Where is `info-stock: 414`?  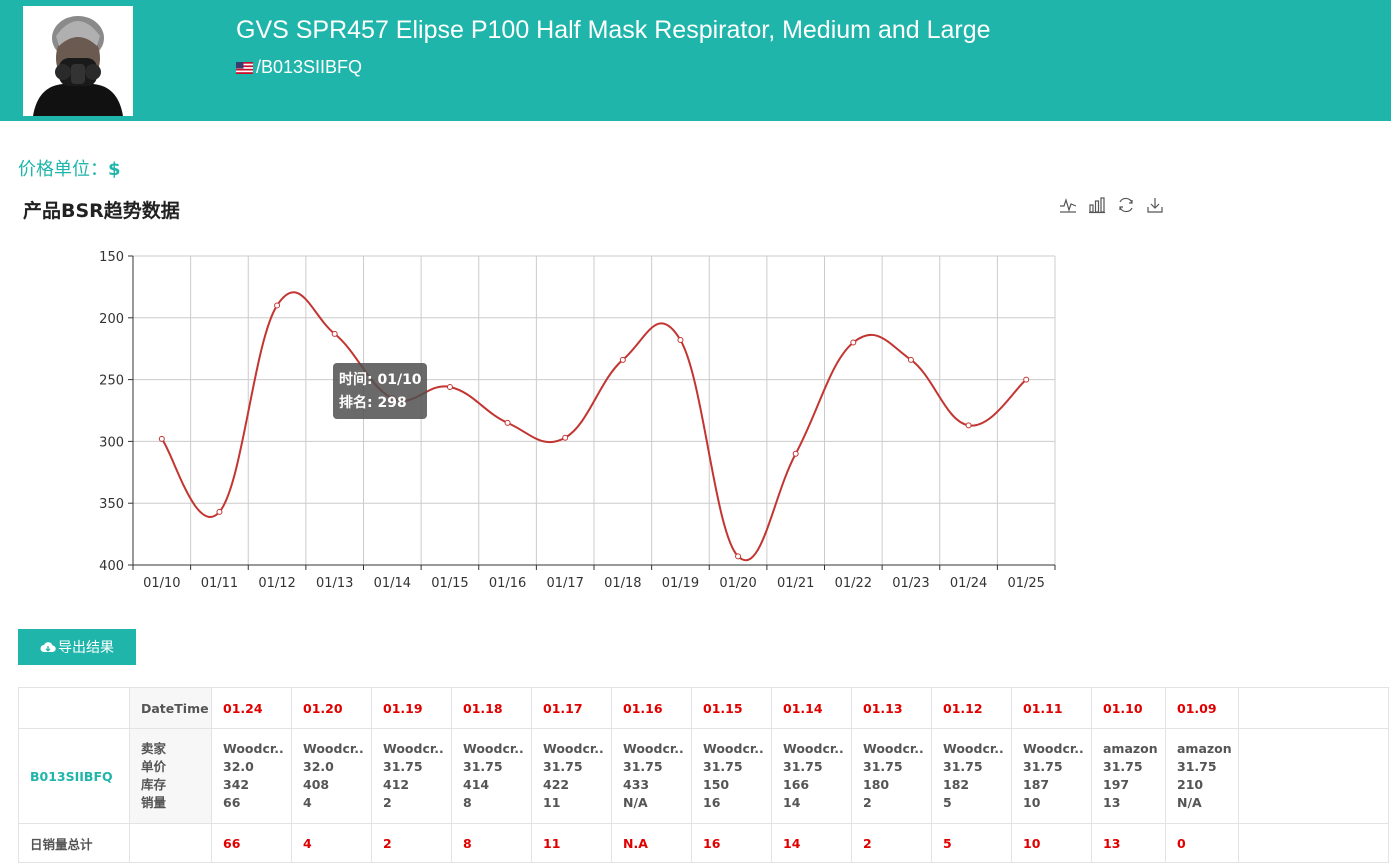
info-stock: 414 is located at coordinates (476, 784).